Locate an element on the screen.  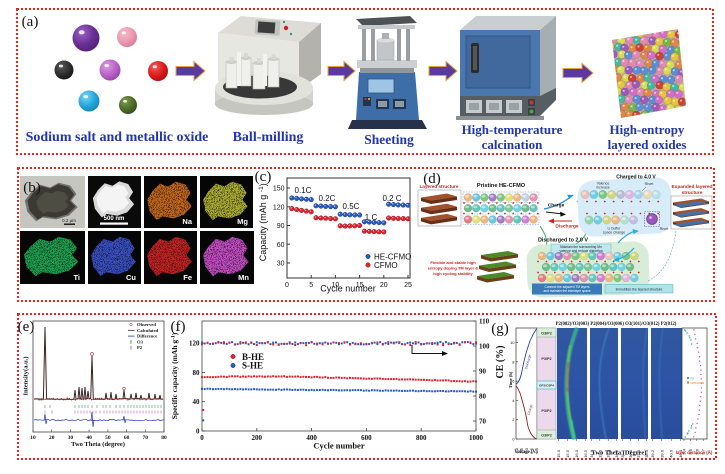
svg-text: 15 is located at coordinates (360, 285).